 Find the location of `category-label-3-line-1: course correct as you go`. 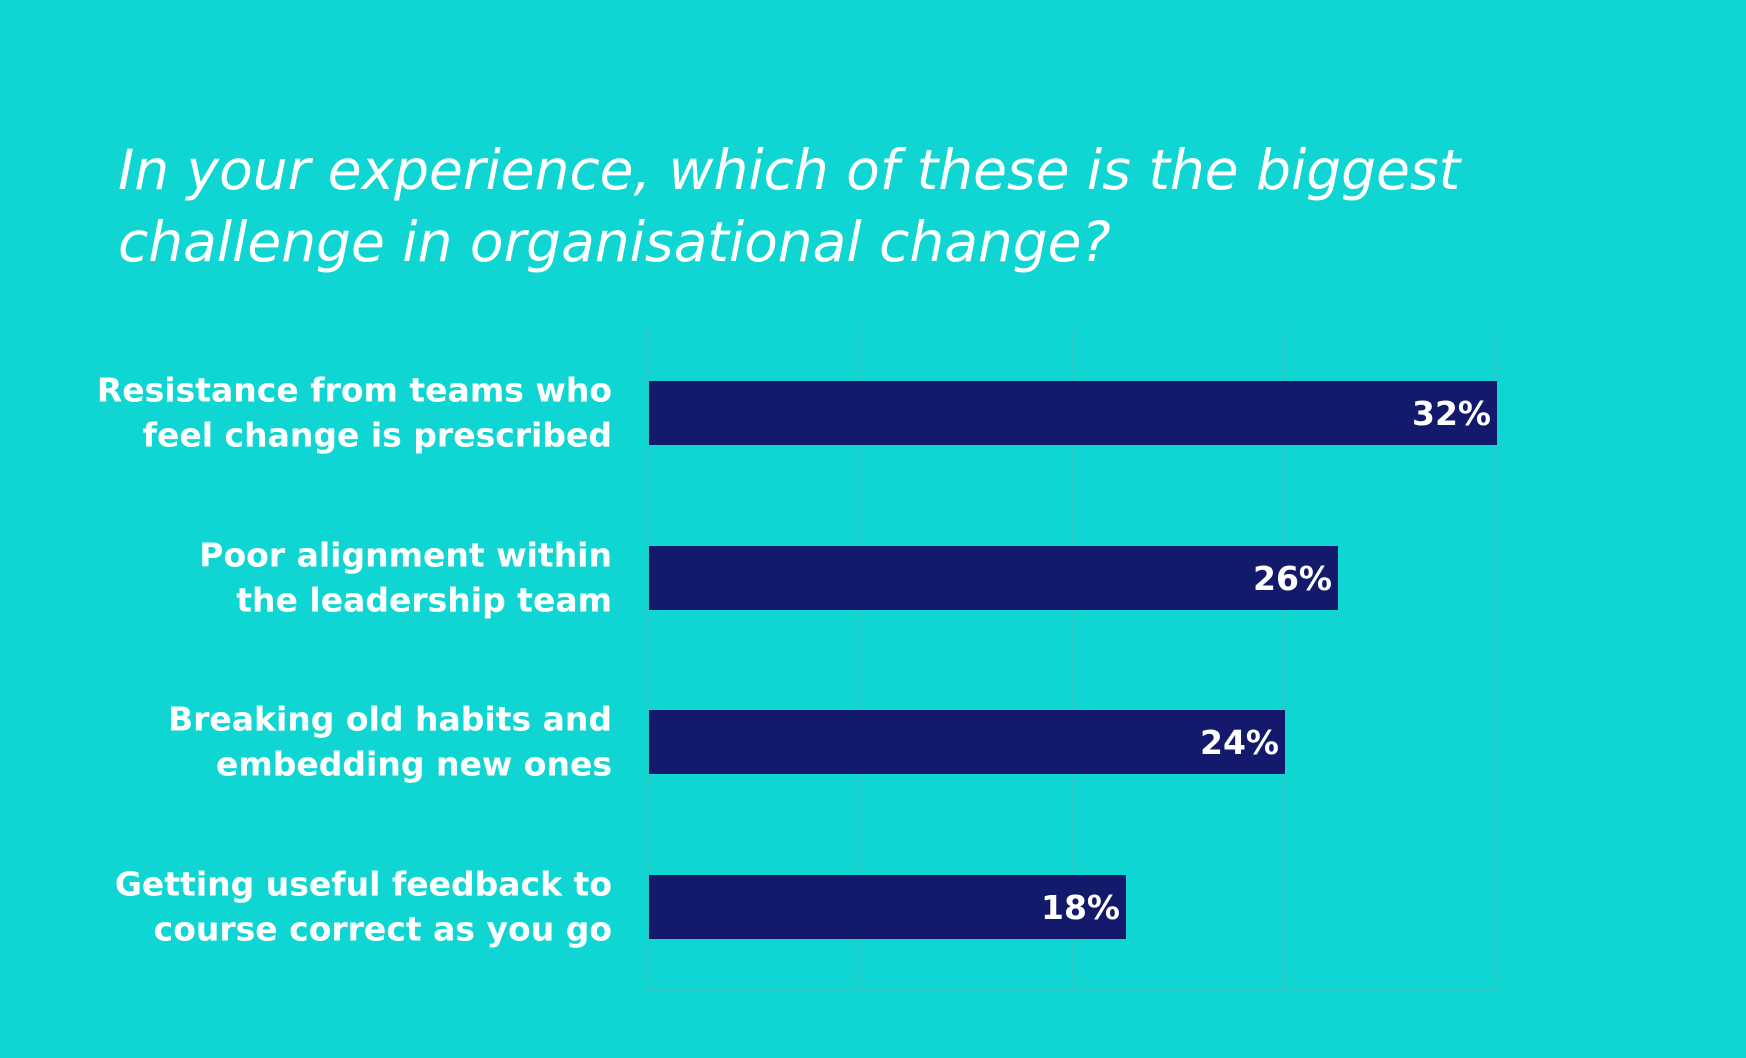

category-label-3-line-1: course correct as you go is located at coordinates (383, 929).